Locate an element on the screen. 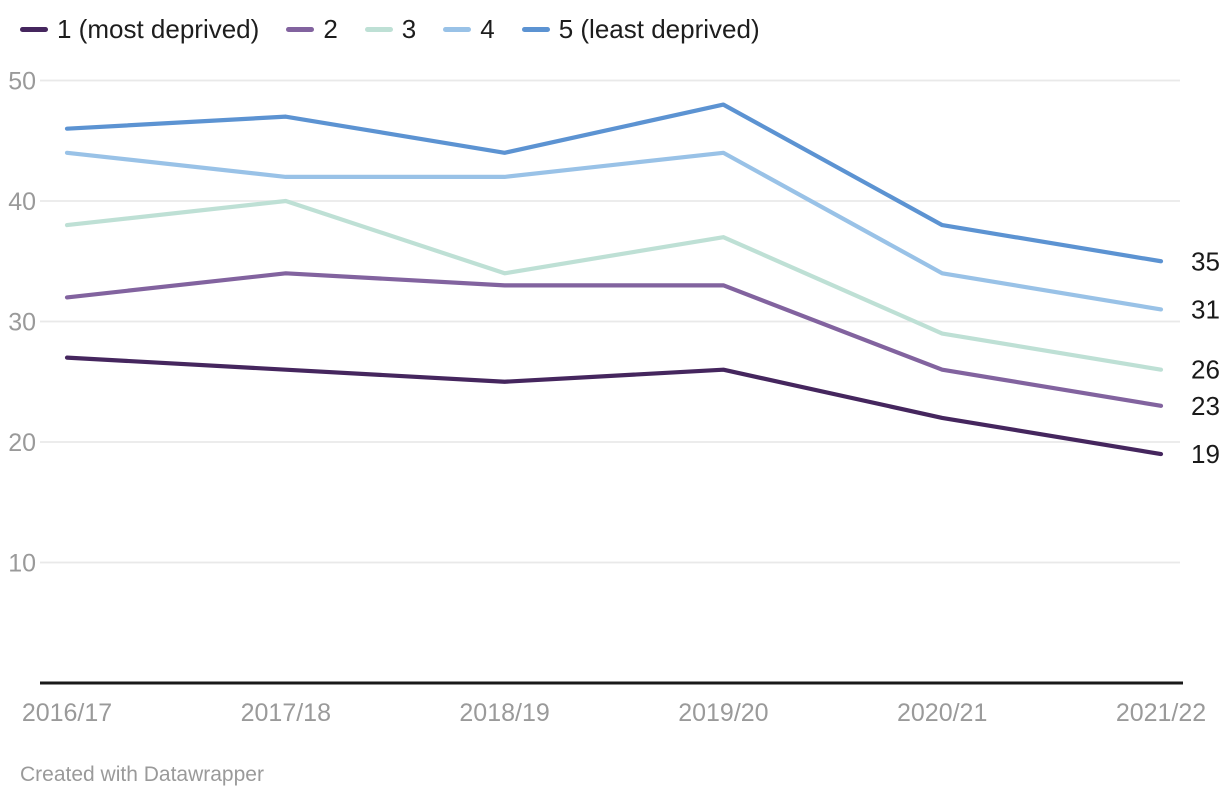 This screenshot has height=800, width=1220. legend-label-5: 5 (least deprived) is located at coordinates (659, 29).